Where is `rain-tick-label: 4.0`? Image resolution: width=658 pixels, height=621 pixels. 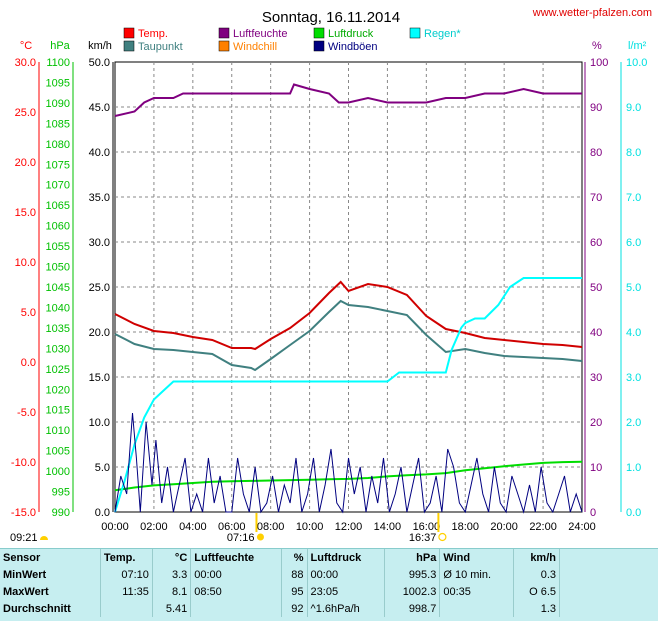 rain-tick-label: 4.0 is located at coordinates (633, 333).